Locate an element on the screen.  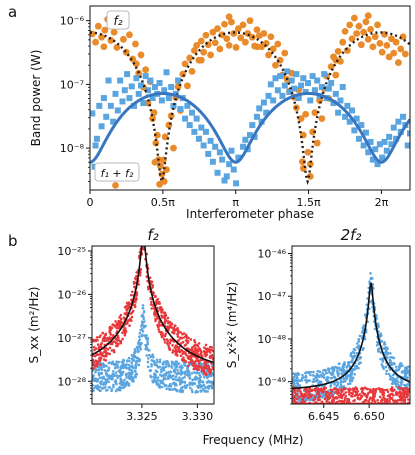
y-tick-label: 10⁻²⁸ is located at coordinates (71, 381).